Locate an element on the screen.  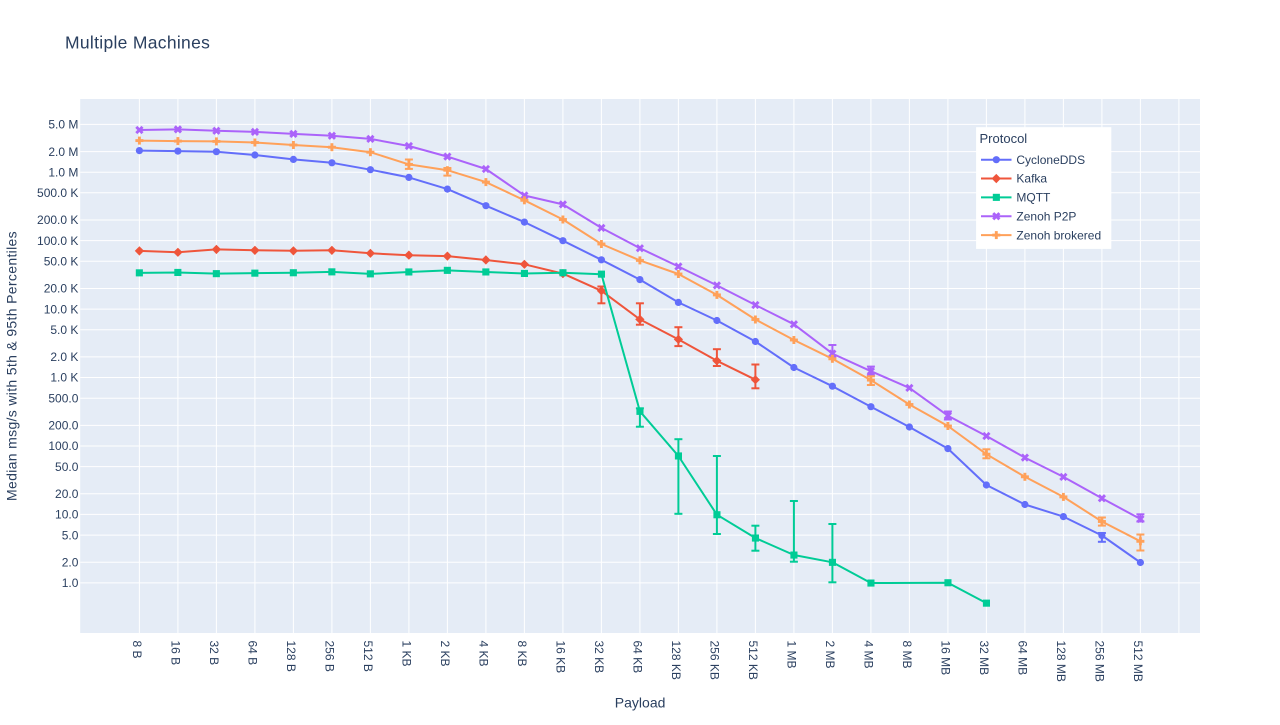
svg-text: 8 KB is located at coordinates (522, 654).